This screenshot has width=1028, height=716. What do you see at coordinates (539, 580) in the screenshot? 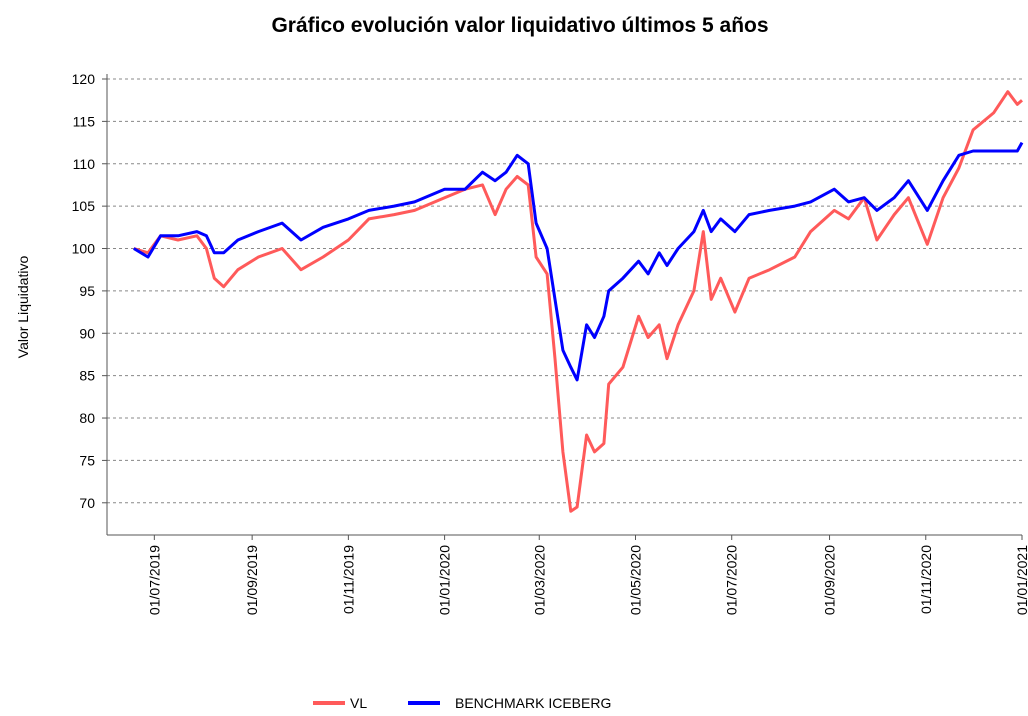
I see `x-tick-label: 01/03/2020` at bounding box center [539, 580].